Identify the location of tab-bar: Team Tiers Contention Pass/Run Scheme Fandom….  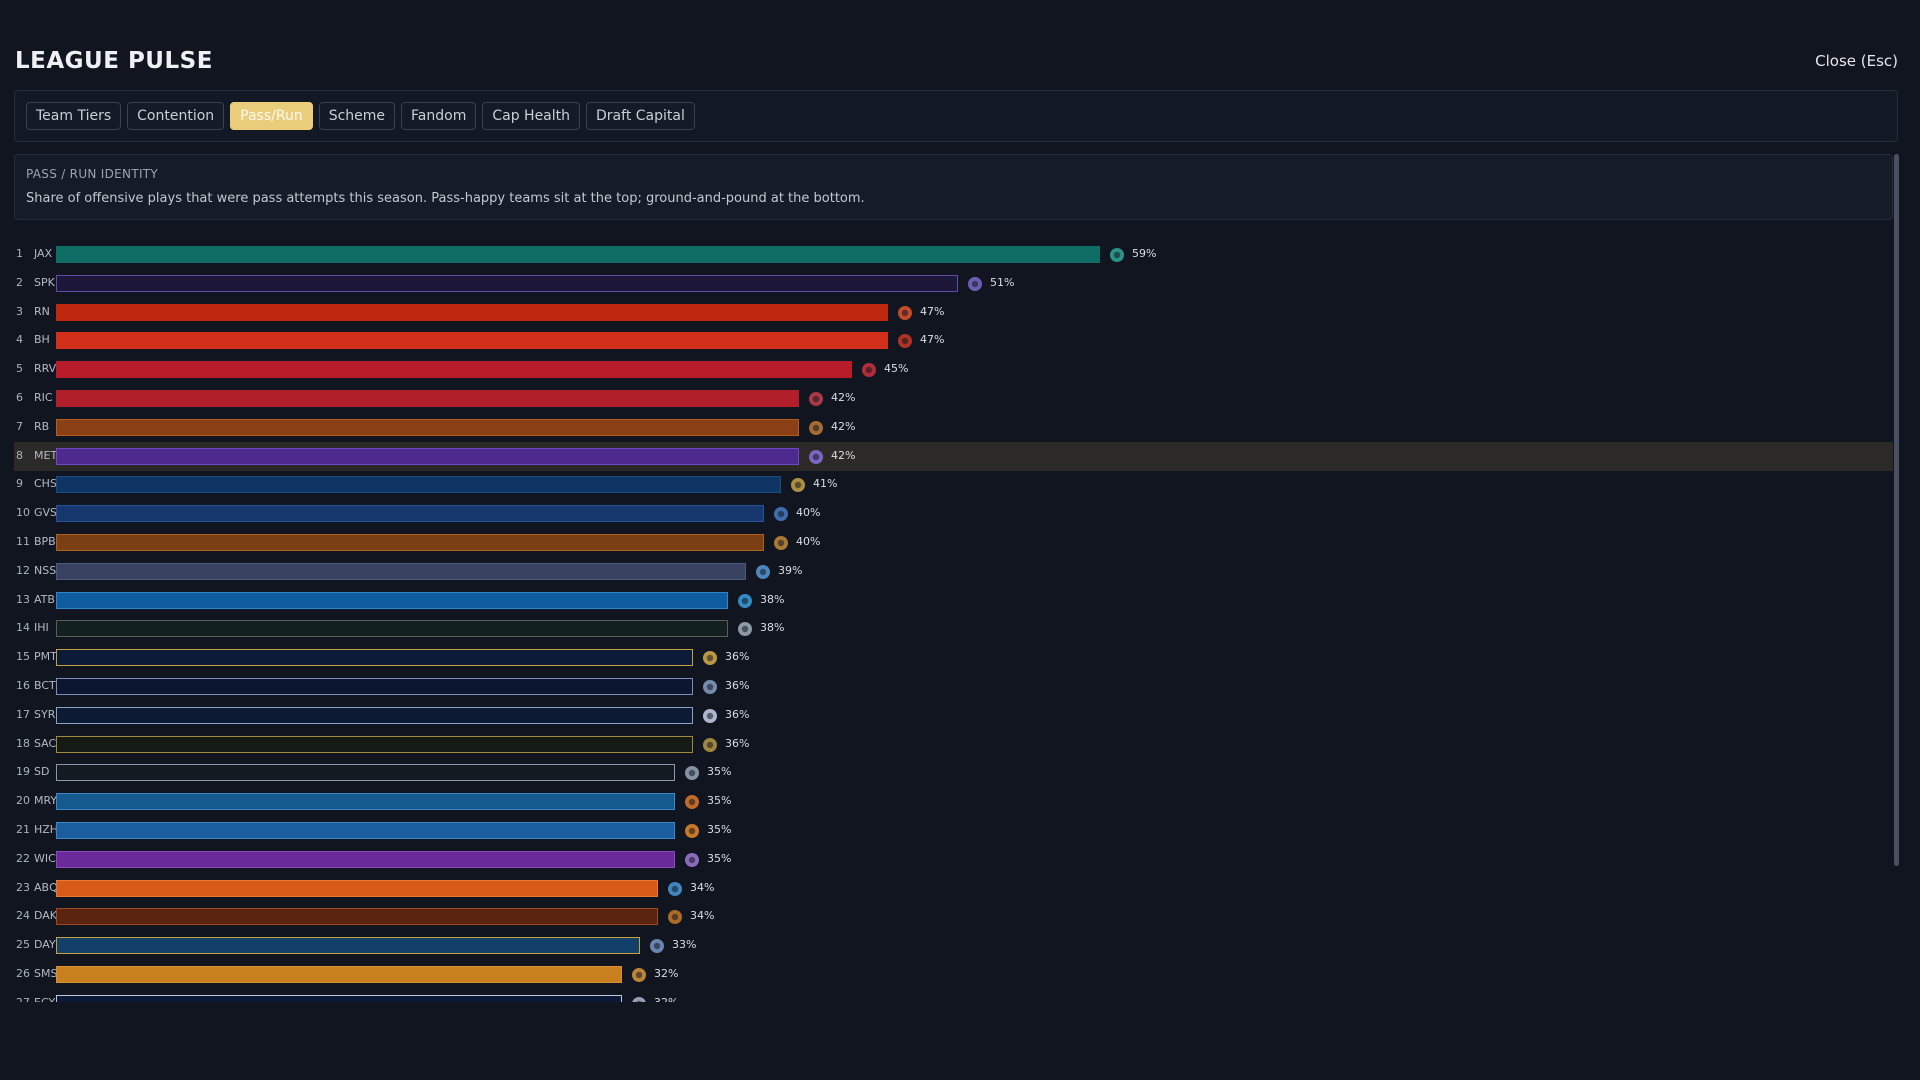
(360, 116).